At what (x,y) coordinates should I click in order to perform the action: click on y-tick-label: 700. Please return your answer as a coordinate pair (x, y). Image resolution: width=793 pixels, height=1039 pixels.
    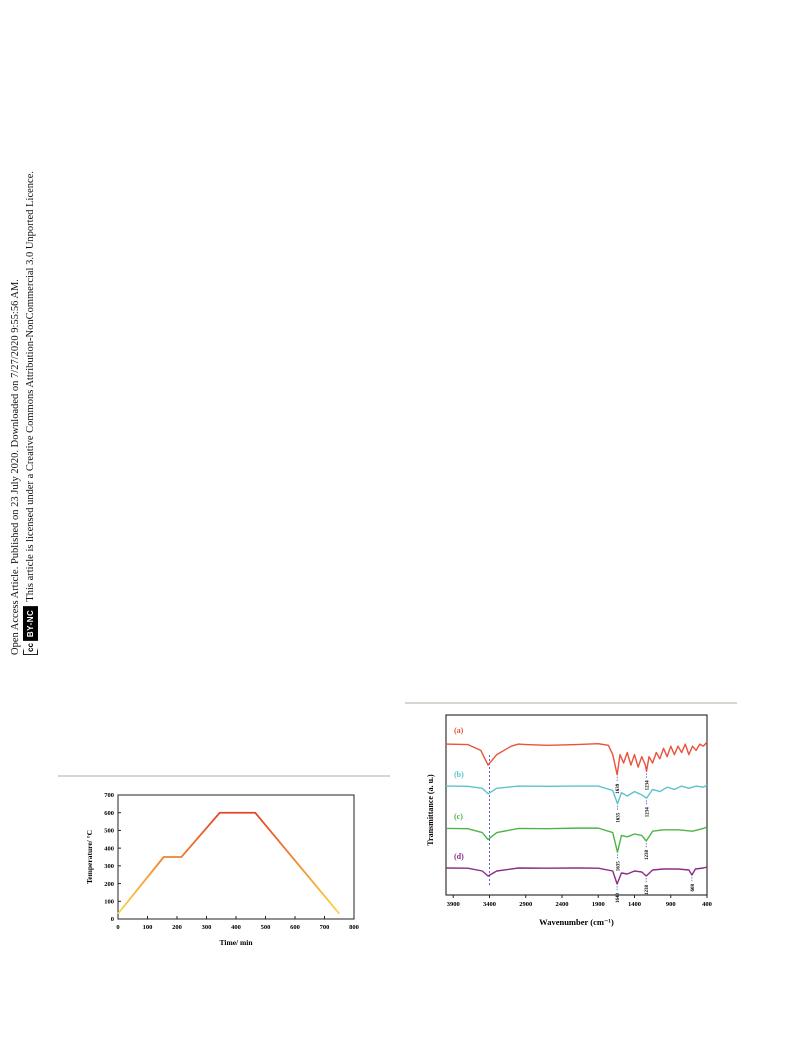
    Looking at the image, I should click on (109, 795).